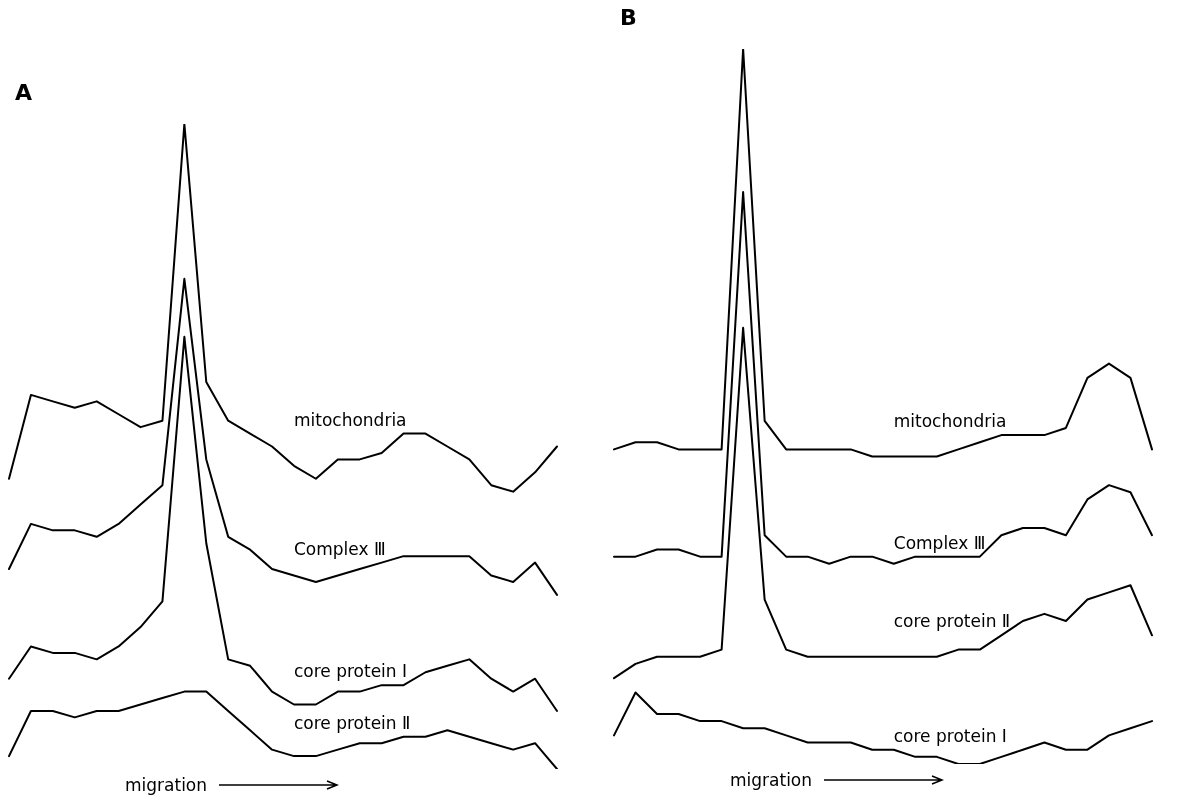 The image size is (1189, 809). What do you see at coordinates (24, 92) in the screenshot?
I see `chart-title: A` at bounding box center [24, 92].